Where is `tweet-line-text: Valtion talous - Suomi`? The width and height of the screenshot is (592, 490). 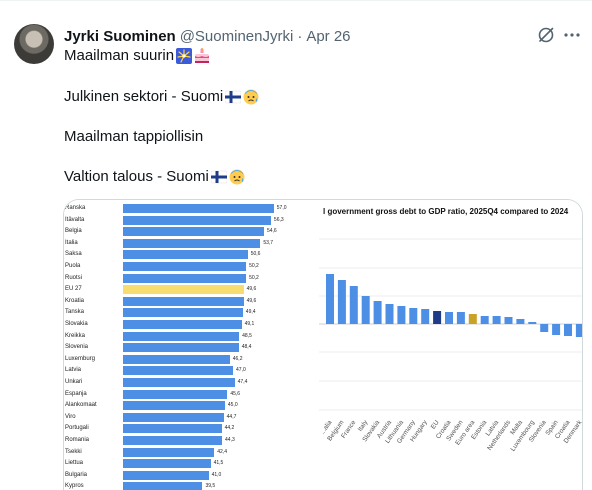
tweet-line-text: Valtion talous - Suomi is located at coordinates (136, 176).